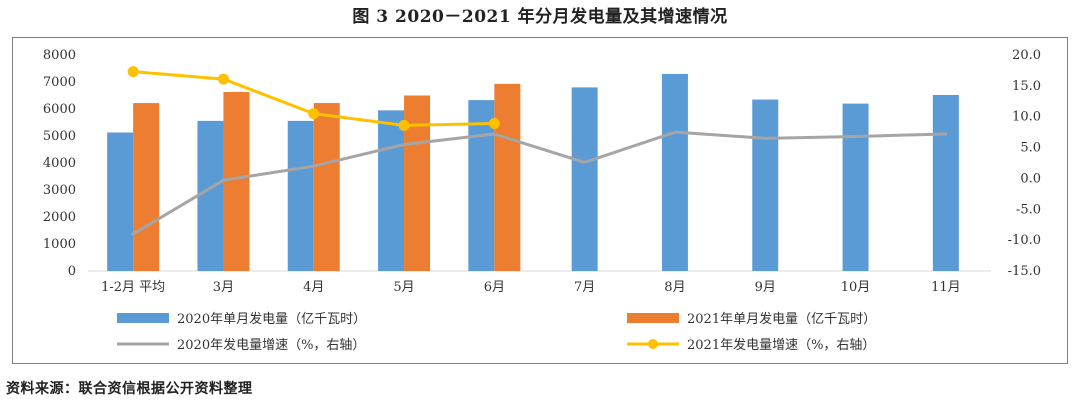 The width and height of the screenshot is (1080, 402). Describe the element at coordinates (271, 345) in the screenshot. I see `legend-label: 2020年发电量增速（%，右轴）` at that location.